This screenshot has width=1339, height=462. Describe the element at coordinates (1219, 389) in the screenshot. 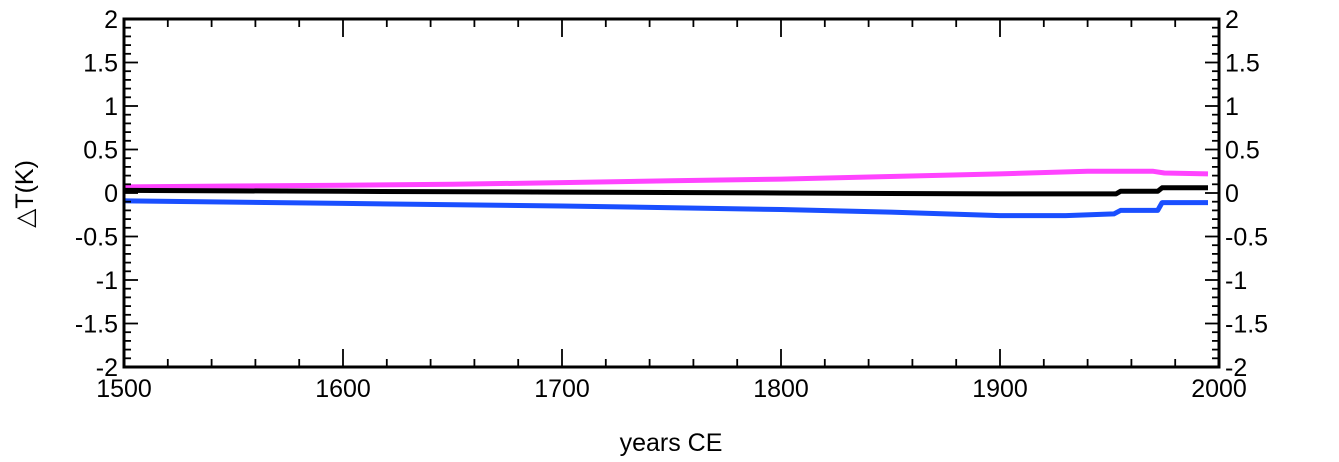

I see `x-tick-label: 2000` at that location.